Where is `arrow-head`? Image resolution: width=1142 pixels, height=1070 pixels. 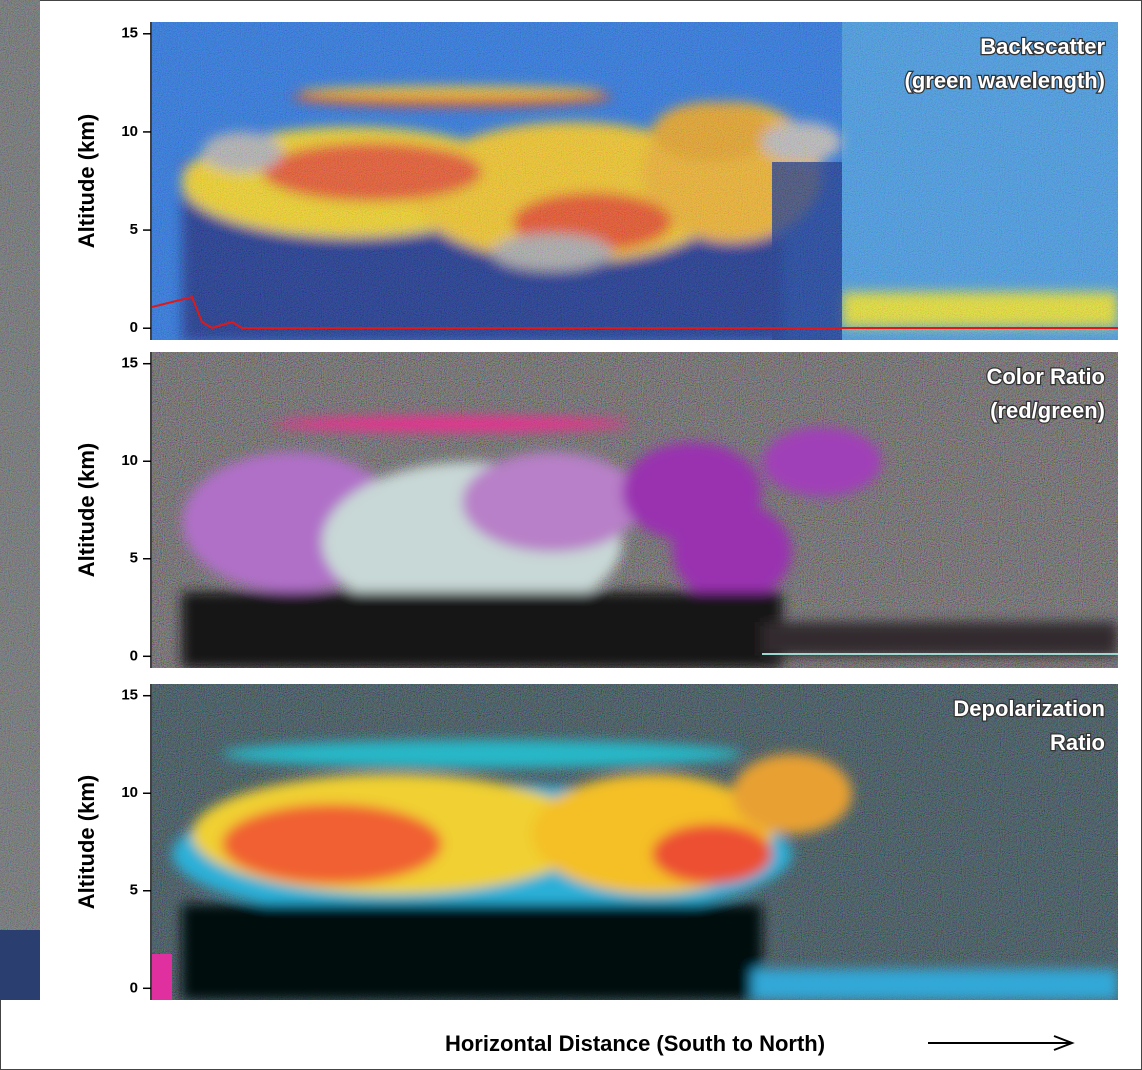
arrow-head is located at coordinates (1064, 1043).